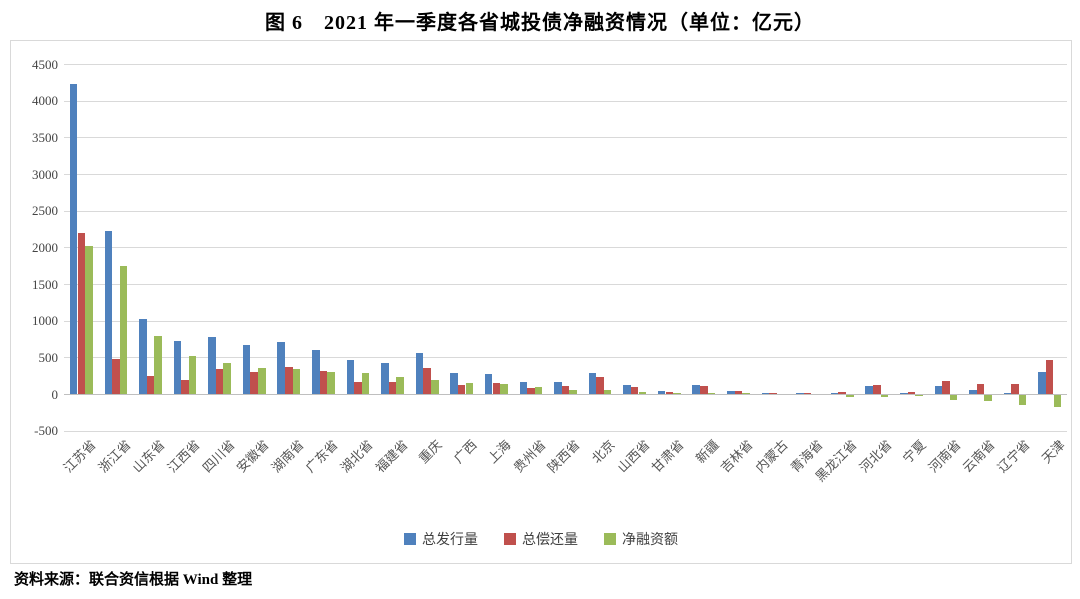  I want to click on x-axis-label: 广西, so click(465, 452).